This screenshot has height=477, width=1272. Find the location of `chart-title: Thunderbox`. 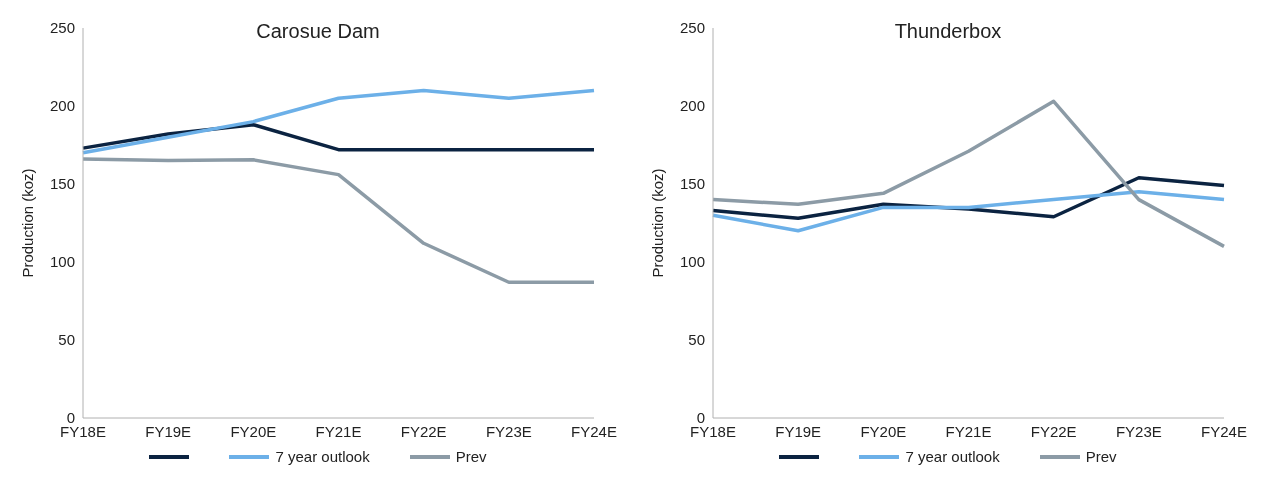

chart-title: Thunderbox is located at coordinates (948, 31).